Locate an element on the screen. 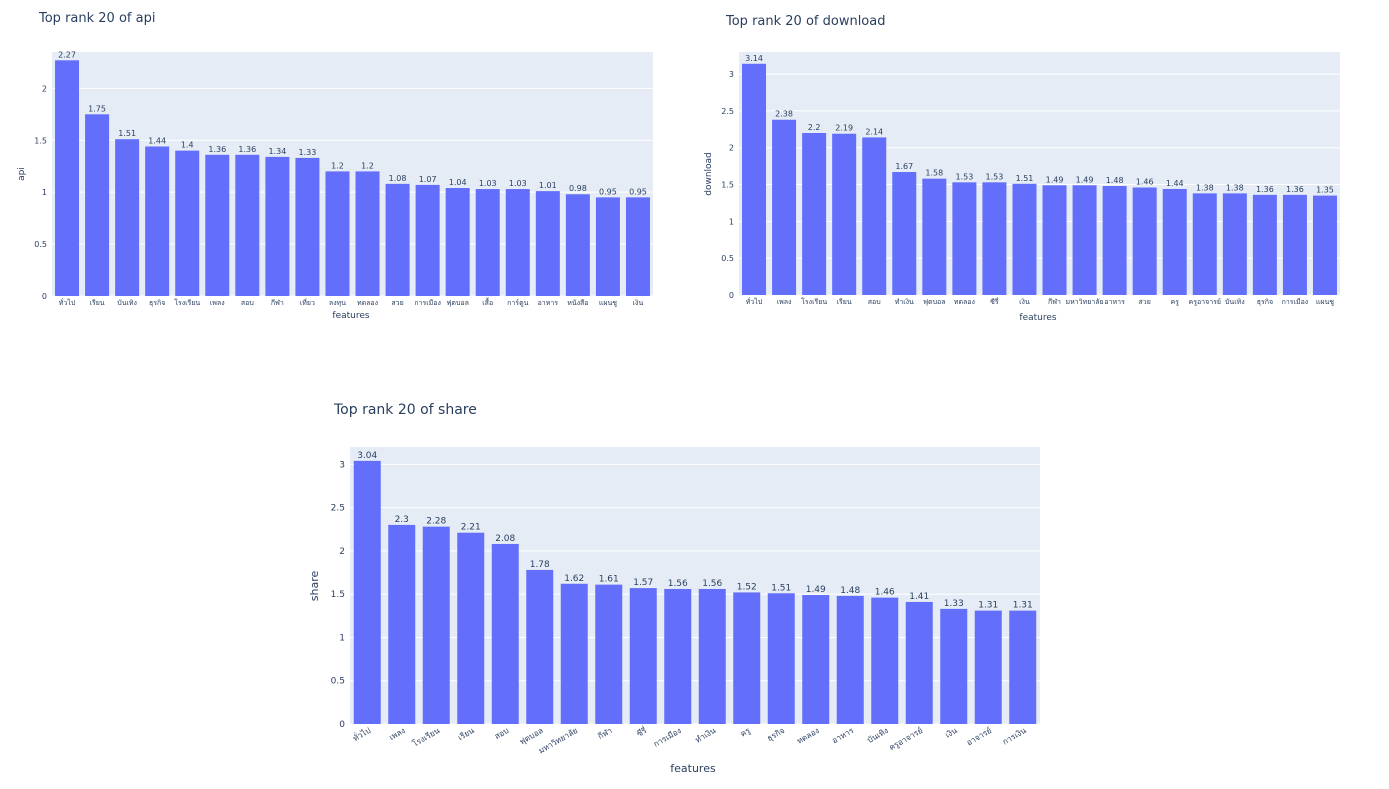 The width and height of the screenshot is (1389, 789). data-label: 2.19 is located at coordinates (844, 128).